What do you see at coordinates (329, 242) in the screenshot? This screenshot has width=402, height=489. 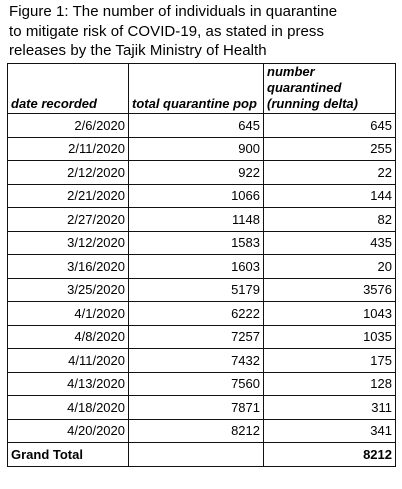 I see `delta-cell: 435` at bounding box center [329, 242].